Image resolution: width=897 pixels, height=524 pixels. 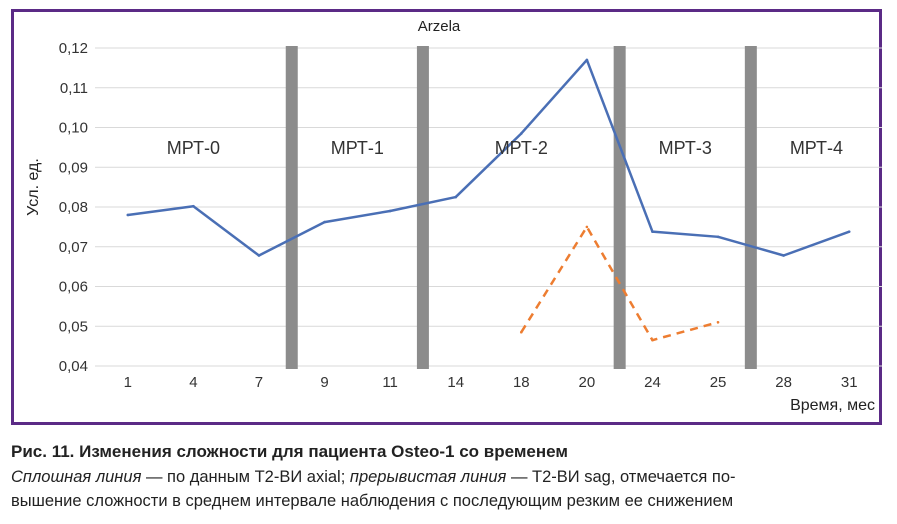 What do you see at coordinates (439, 26) in the screenshot?
I see `chart-title: Arzela` at bounding box center [439, 26].